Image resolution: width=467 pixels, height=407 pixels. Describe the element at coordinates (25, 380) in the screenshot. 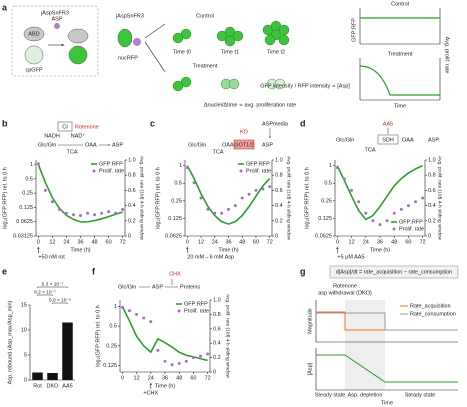

I see `y-tick-label: 0` at that location.